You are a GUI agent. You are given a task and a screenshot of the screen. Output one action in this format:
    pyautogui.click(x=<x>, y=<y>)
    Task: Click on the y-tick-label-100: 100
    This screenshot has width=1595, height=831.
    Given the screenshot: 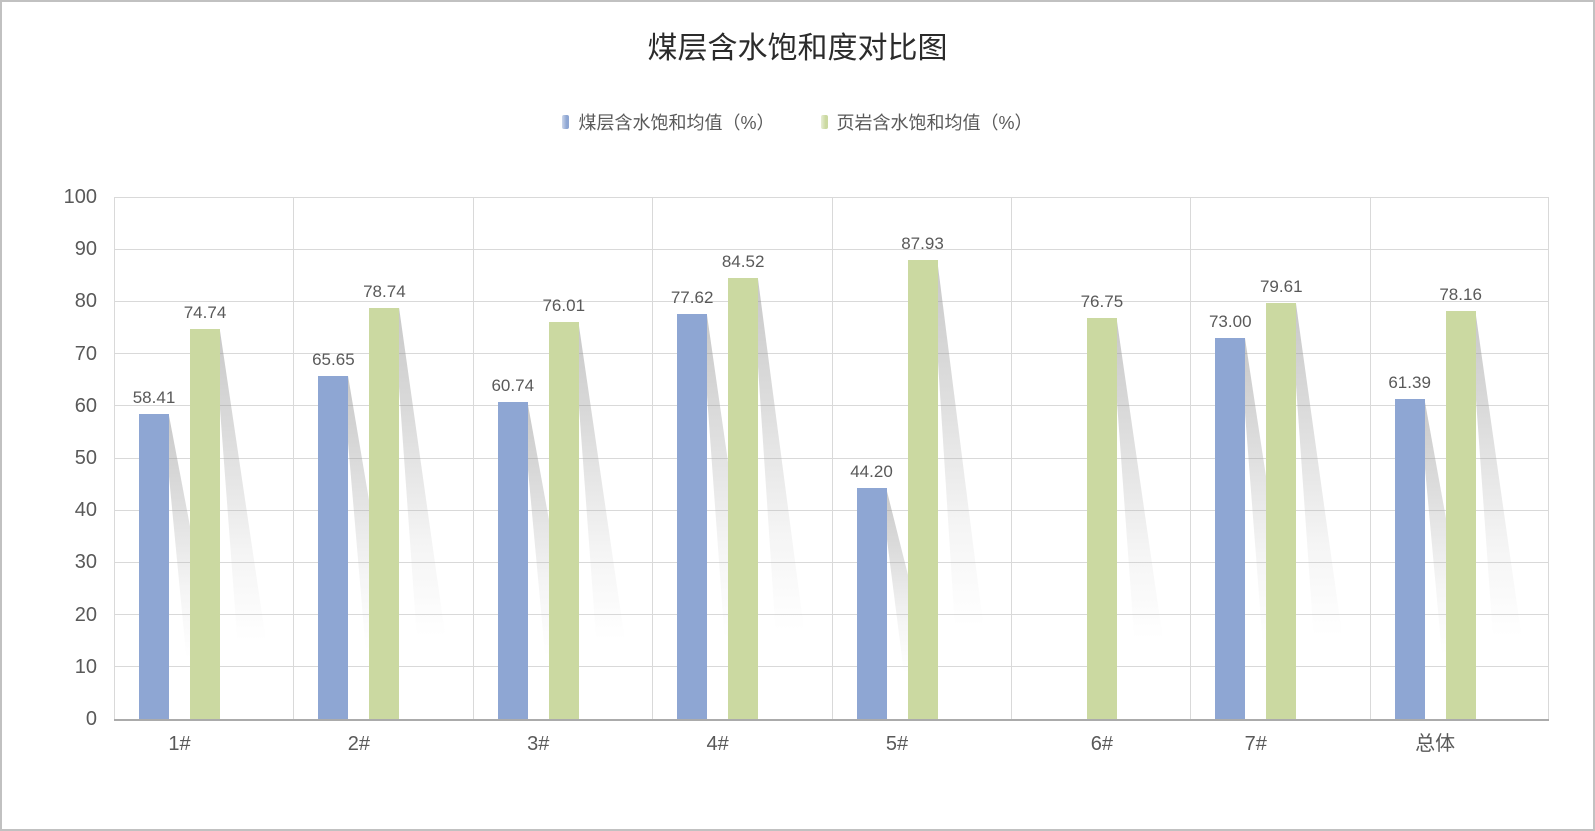 What is the action you would take?
    pyautogui.click(x=80, y=197)
    